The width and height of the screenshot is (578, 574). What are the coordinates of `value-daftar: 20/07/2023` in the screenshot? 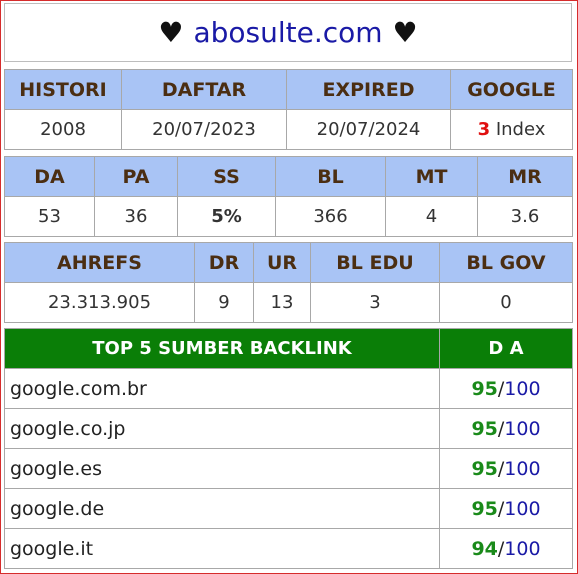 It's located at (204, 129).